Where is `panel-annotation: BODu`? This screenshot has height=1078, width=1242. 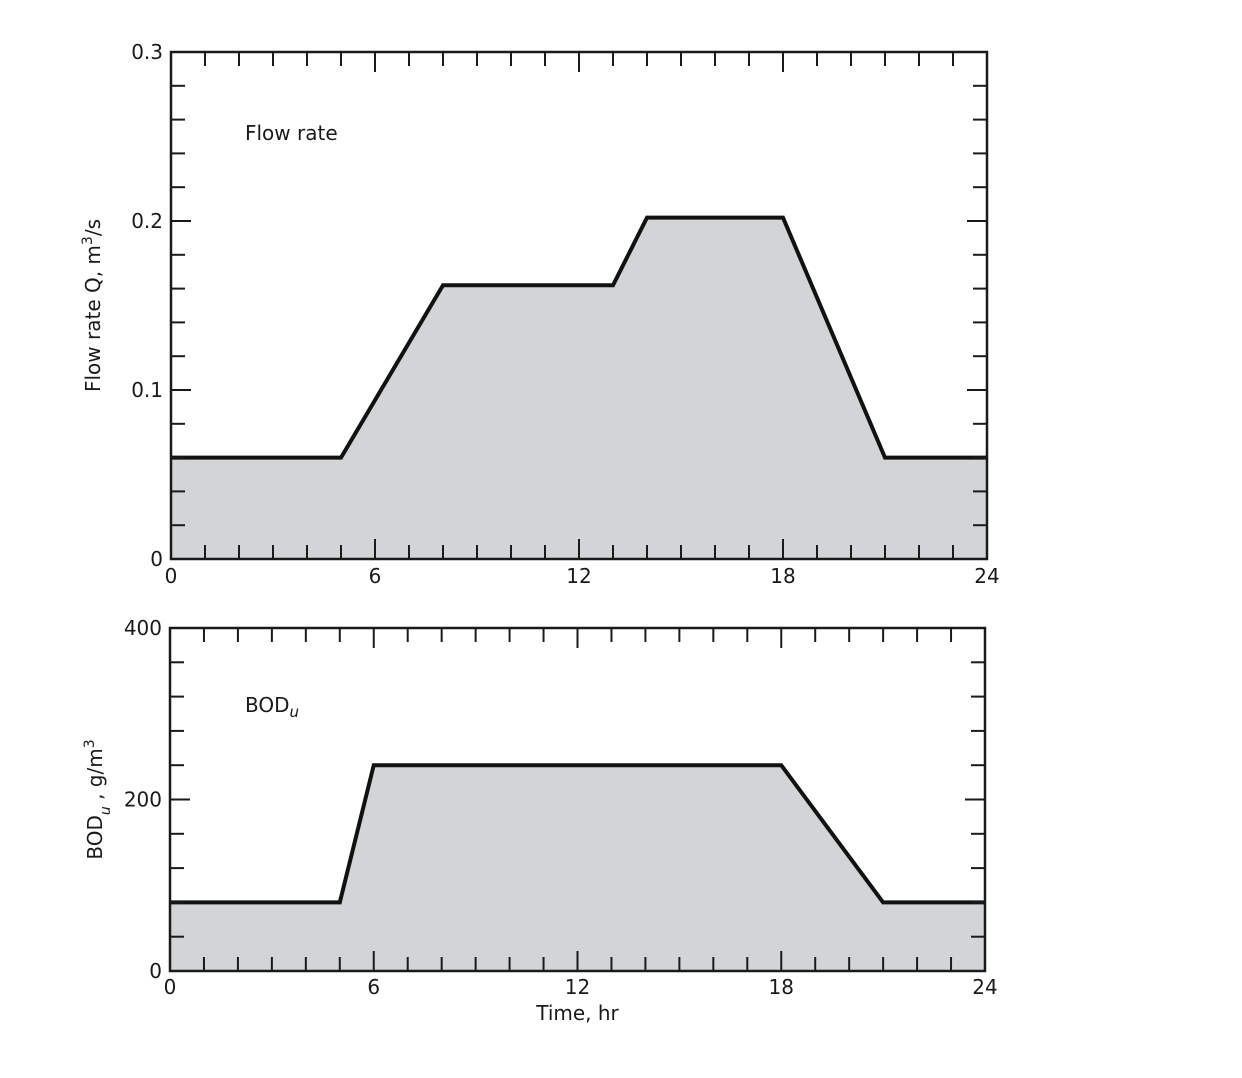 panel-annotation: BODu is located at coordinates (272, 707).